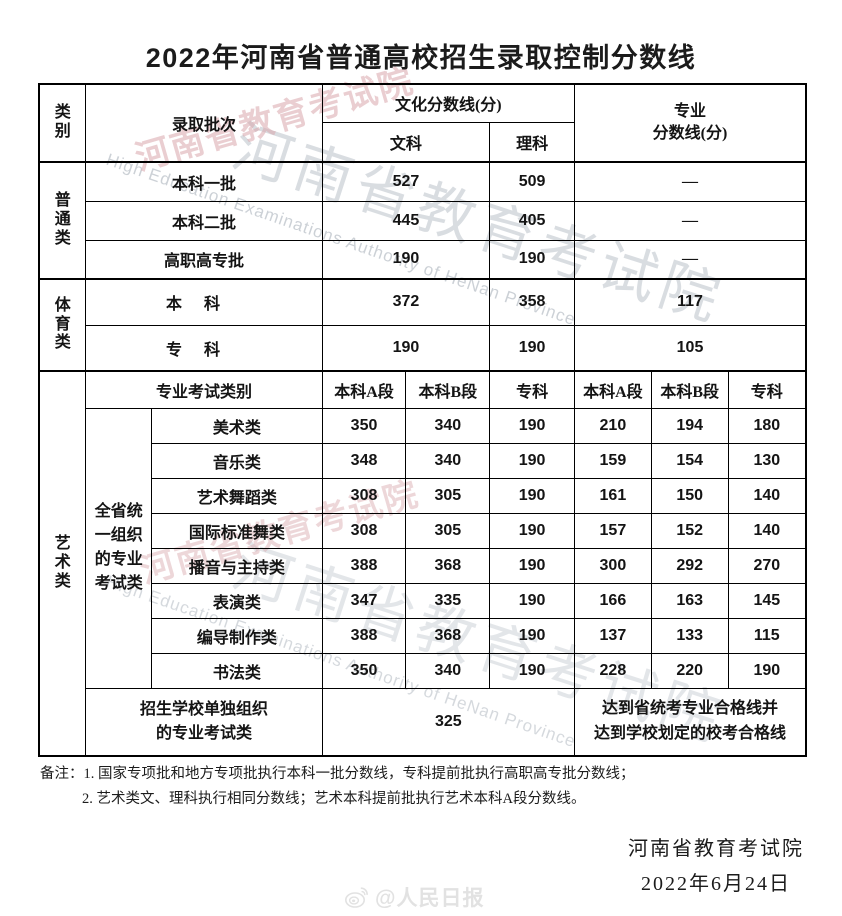 The height and width of the screenshot is (916, 842). Describe the element at coordinates (716, 867) in the screenshot. I see `signature-block: 河南省教育考试院 2022年6月24日` at that location.